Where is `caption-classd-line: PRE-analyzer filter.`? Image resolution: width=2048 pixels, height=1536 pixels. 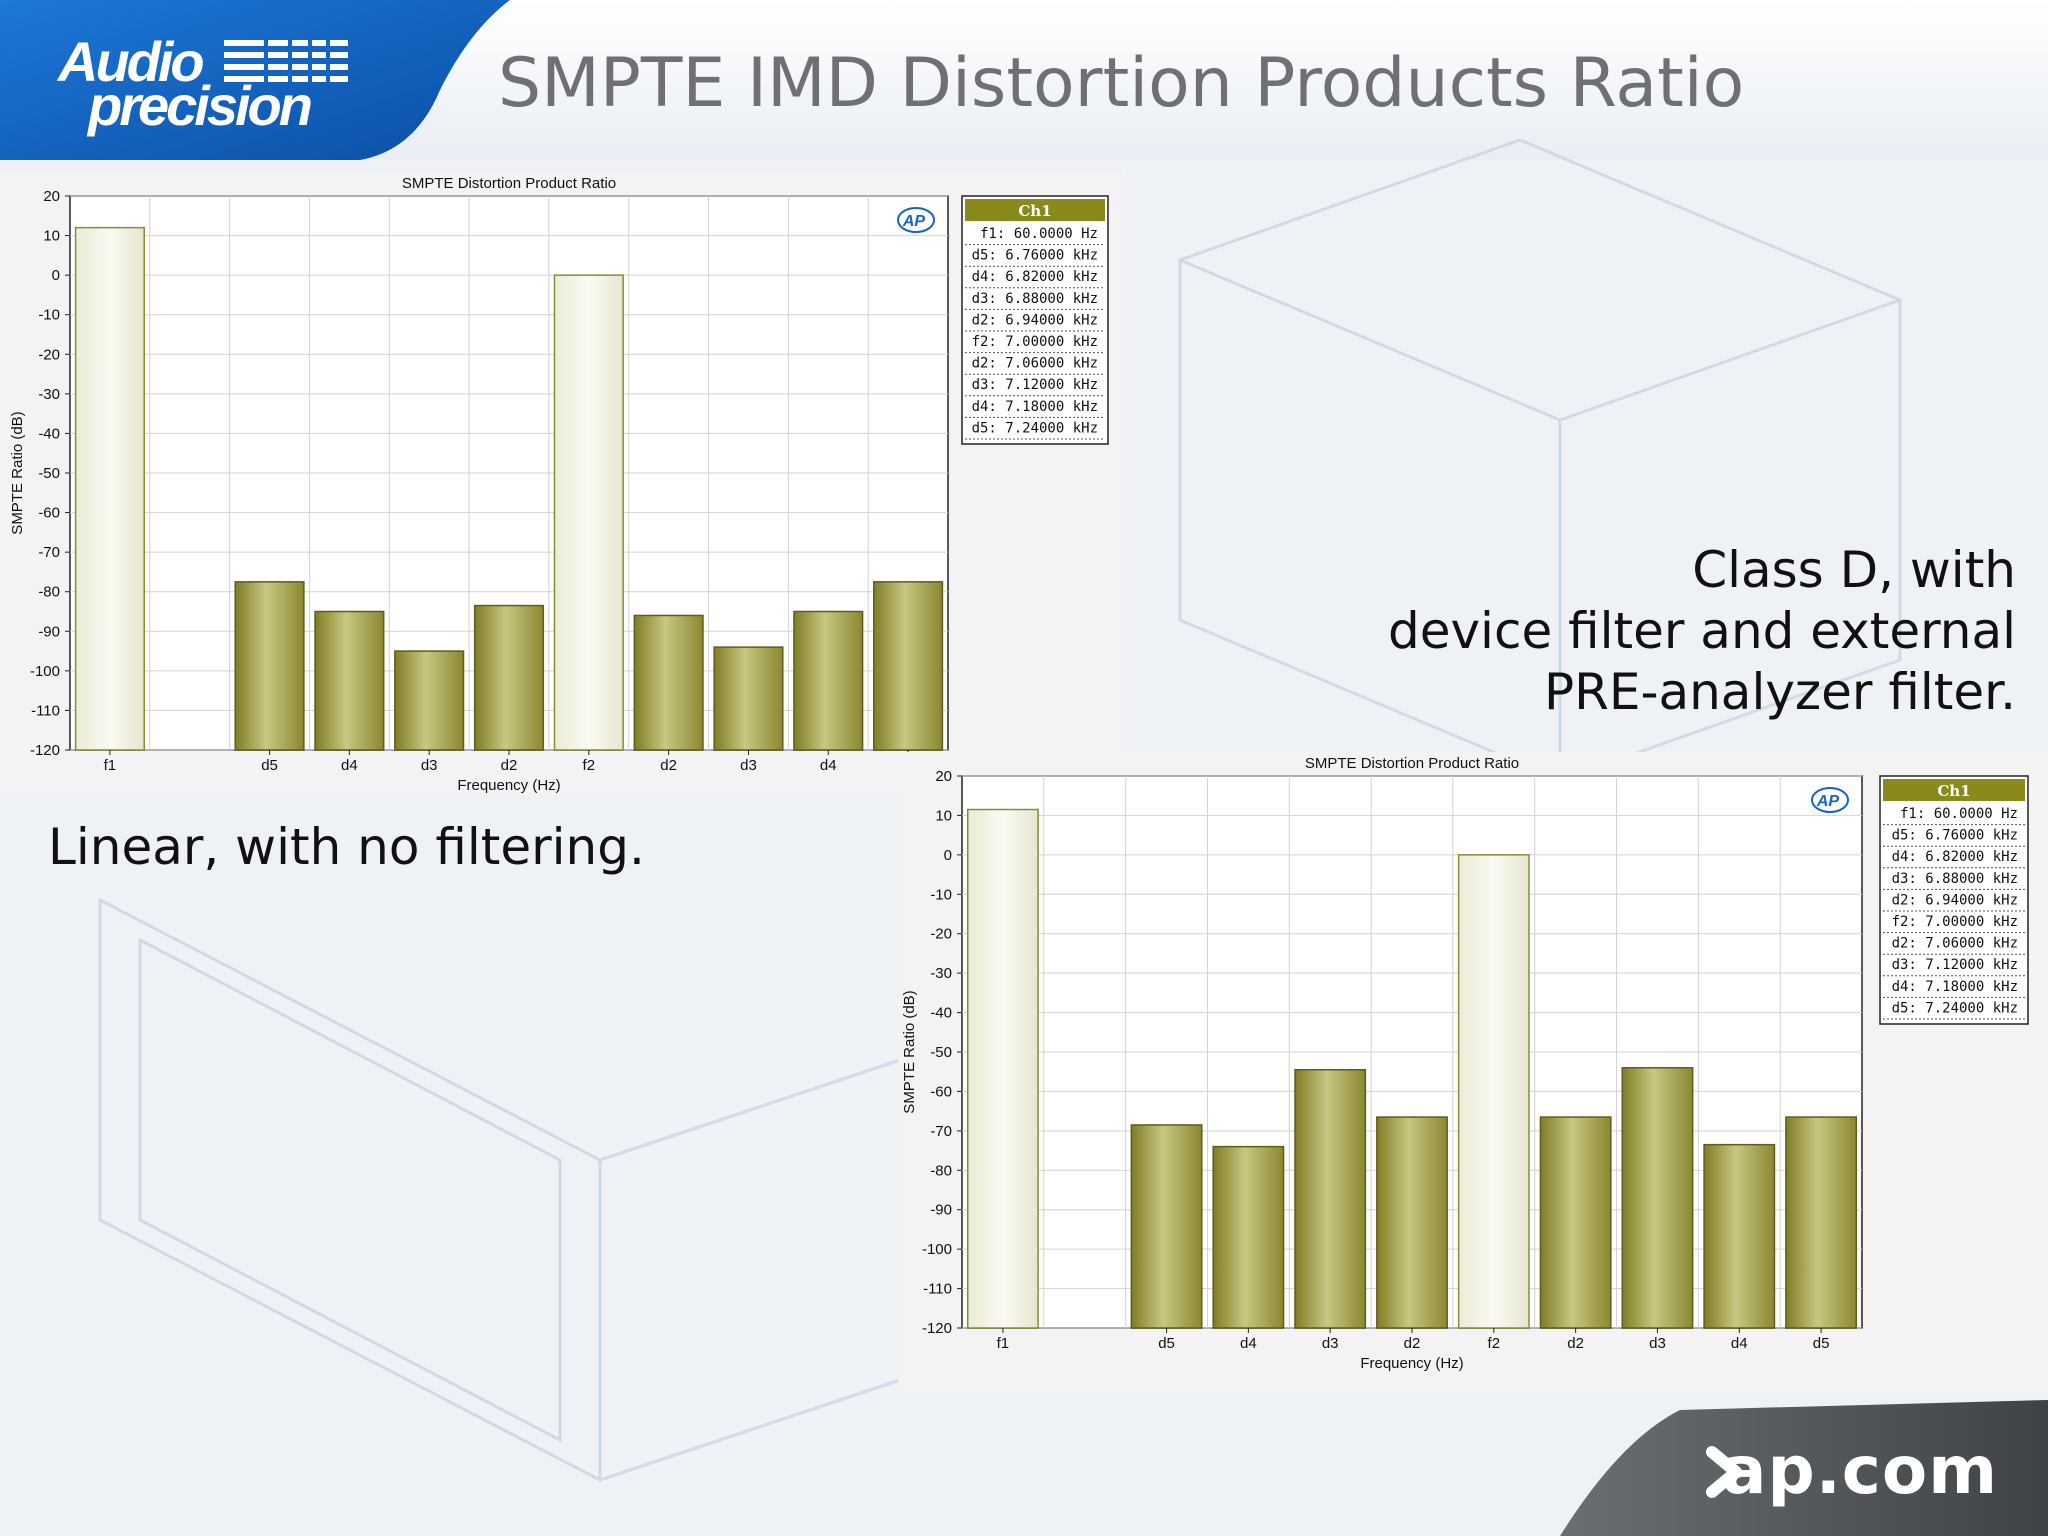 caption-classd-line: PRE-analyzer filter. is located at coordinates (1779, 692).